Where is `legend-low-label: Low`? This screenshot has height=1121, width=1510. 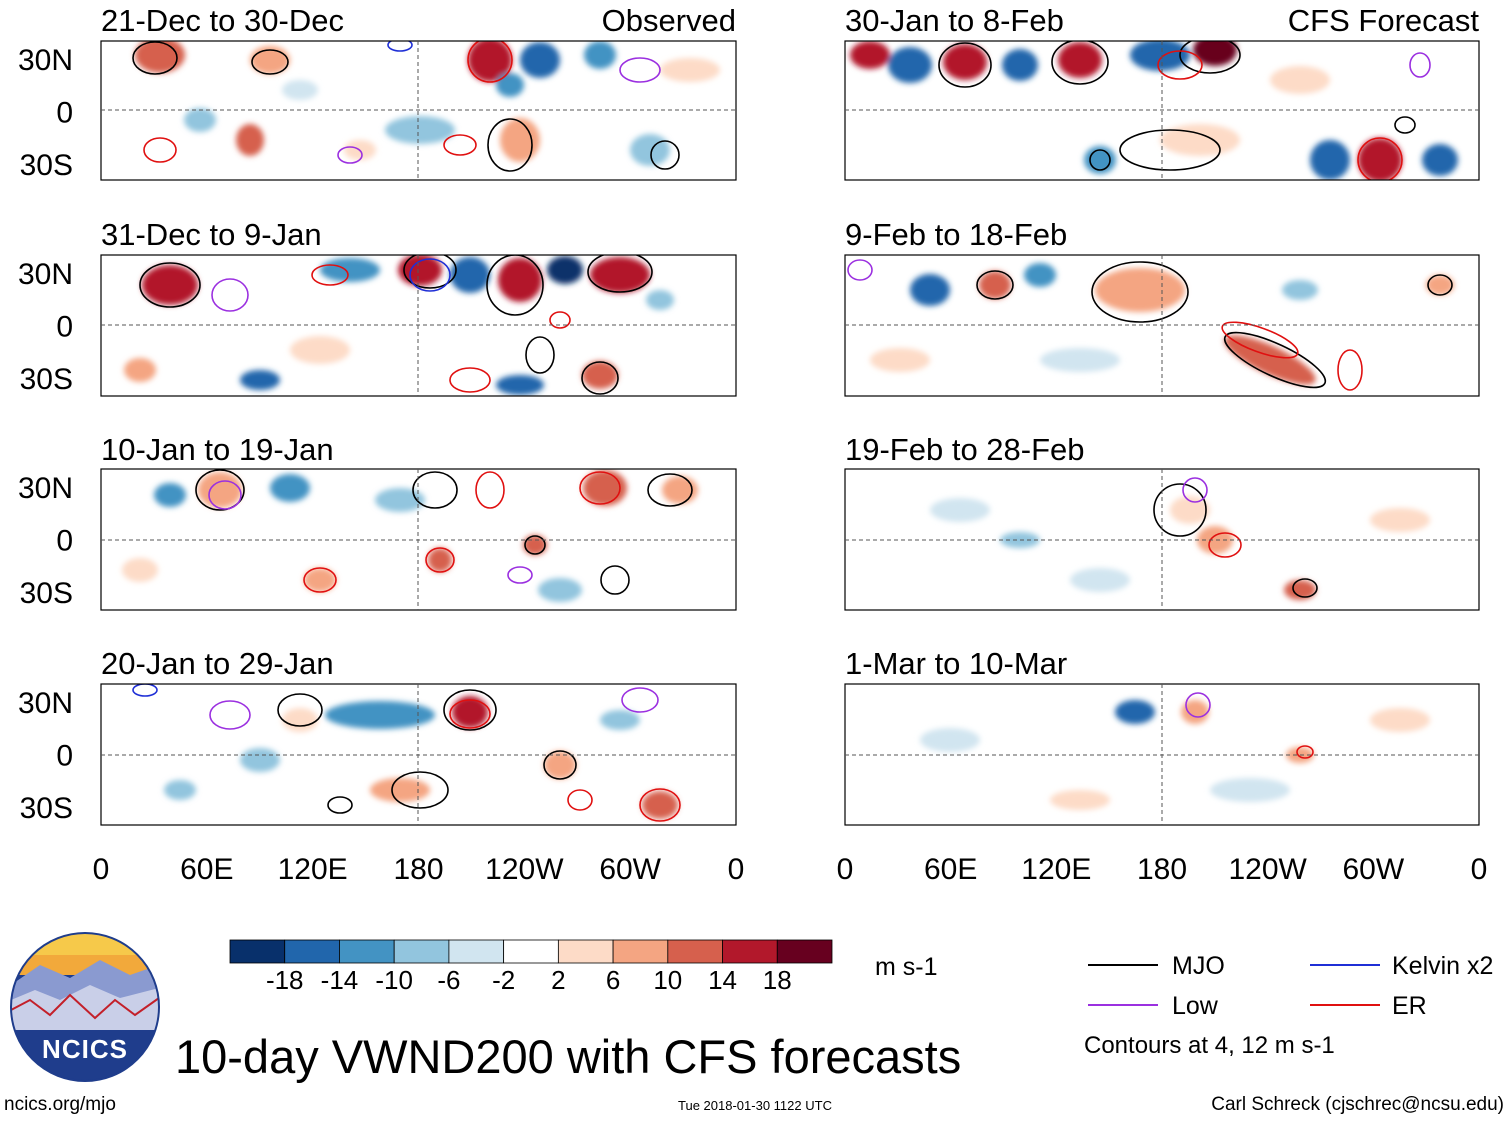
legend-low-label: Low is located at coordinates (1195, 1006).